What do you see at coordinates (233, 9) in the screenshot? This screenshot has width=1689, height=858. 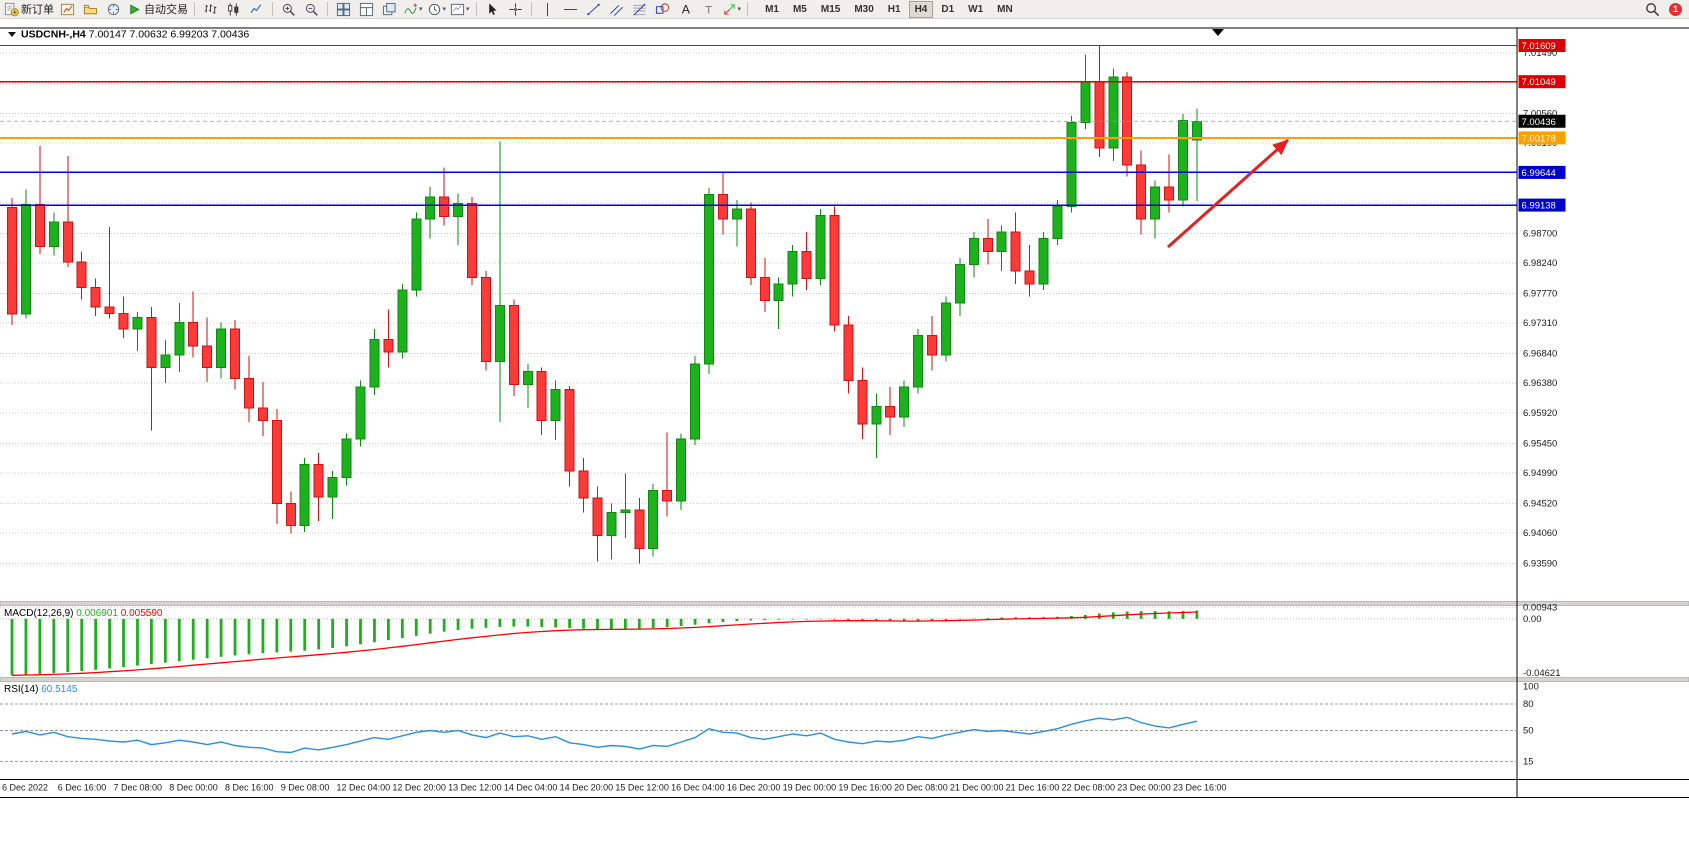 I see `candlestick-mode-button` at bounding box center [233, 9].